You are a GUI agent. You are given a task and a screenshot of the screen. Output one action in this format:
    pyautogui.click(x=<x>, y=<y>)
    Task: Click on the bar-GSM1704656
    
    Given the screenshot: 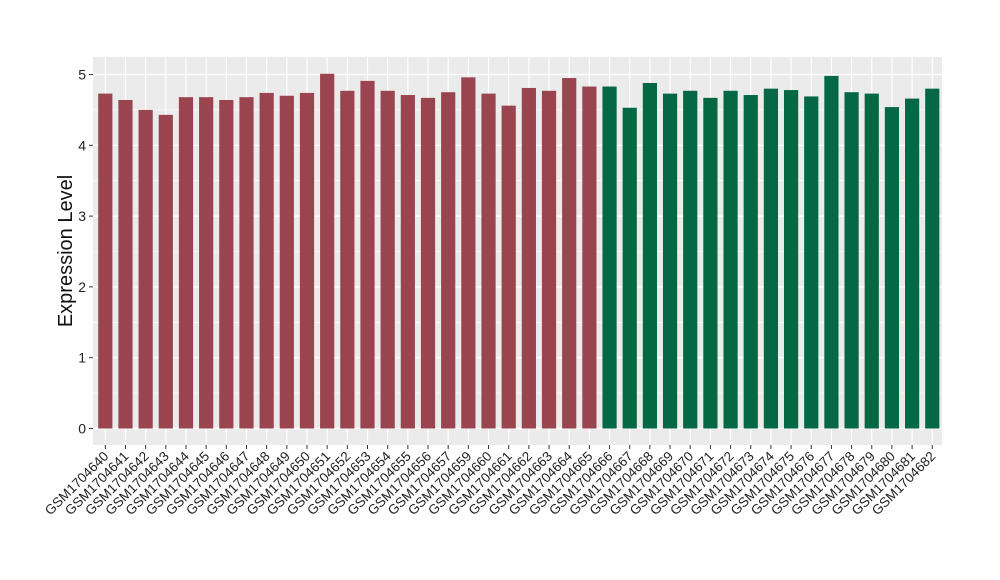 What is the action you would take?
    pyautogui.click(x=428, y=263)
    